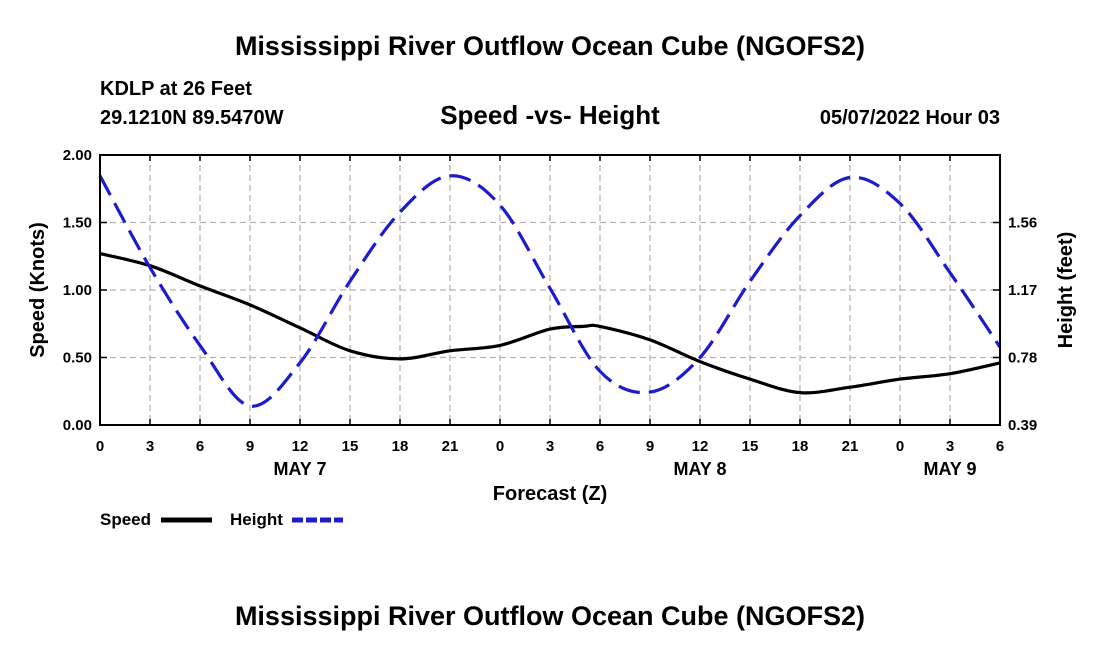 The image size is (1100, 650). I want to click on legend-height-label: Height, so click(256, 519).